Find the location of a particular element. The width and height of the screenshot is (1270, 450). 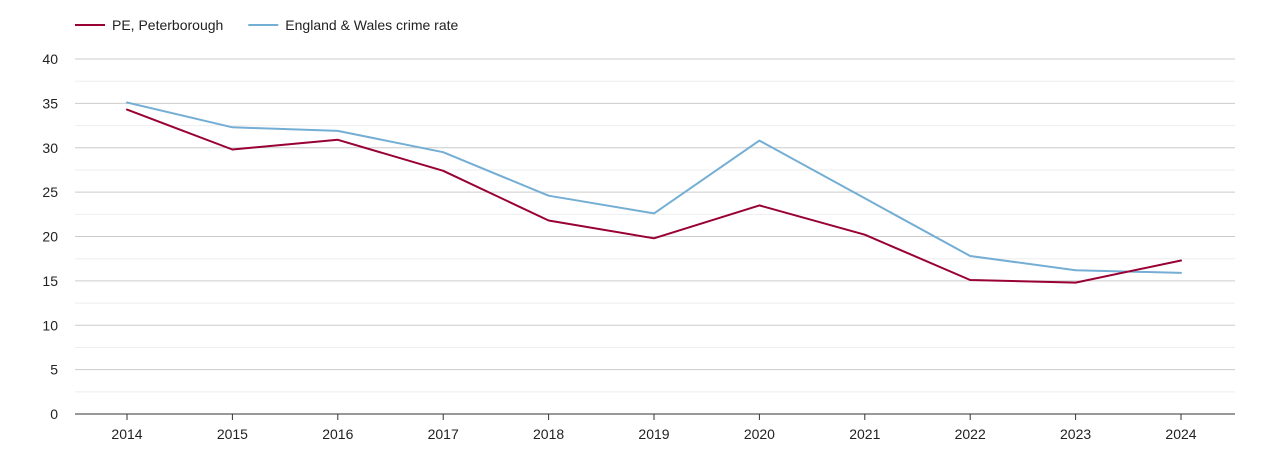

x-tick-label: 2019 is located at coordinates (653, 434).